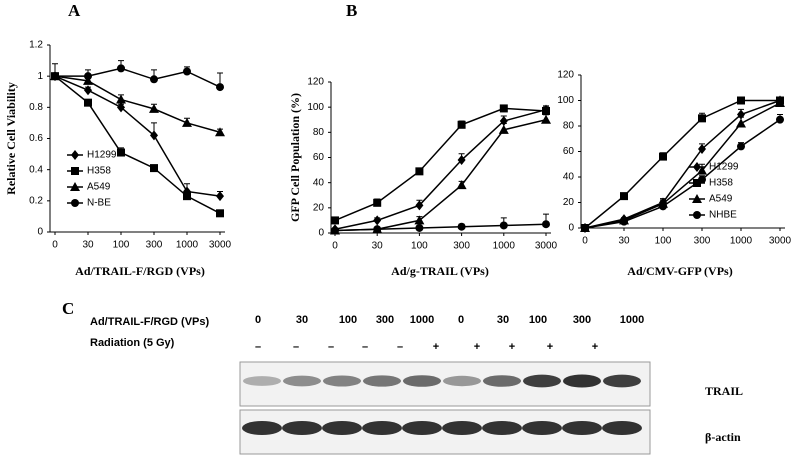 The image size is (800, 455). Describe the element at coordinates (132, 343) in the screenshot. I see `radiation-label: Radiation (5 Gy)` at that location.